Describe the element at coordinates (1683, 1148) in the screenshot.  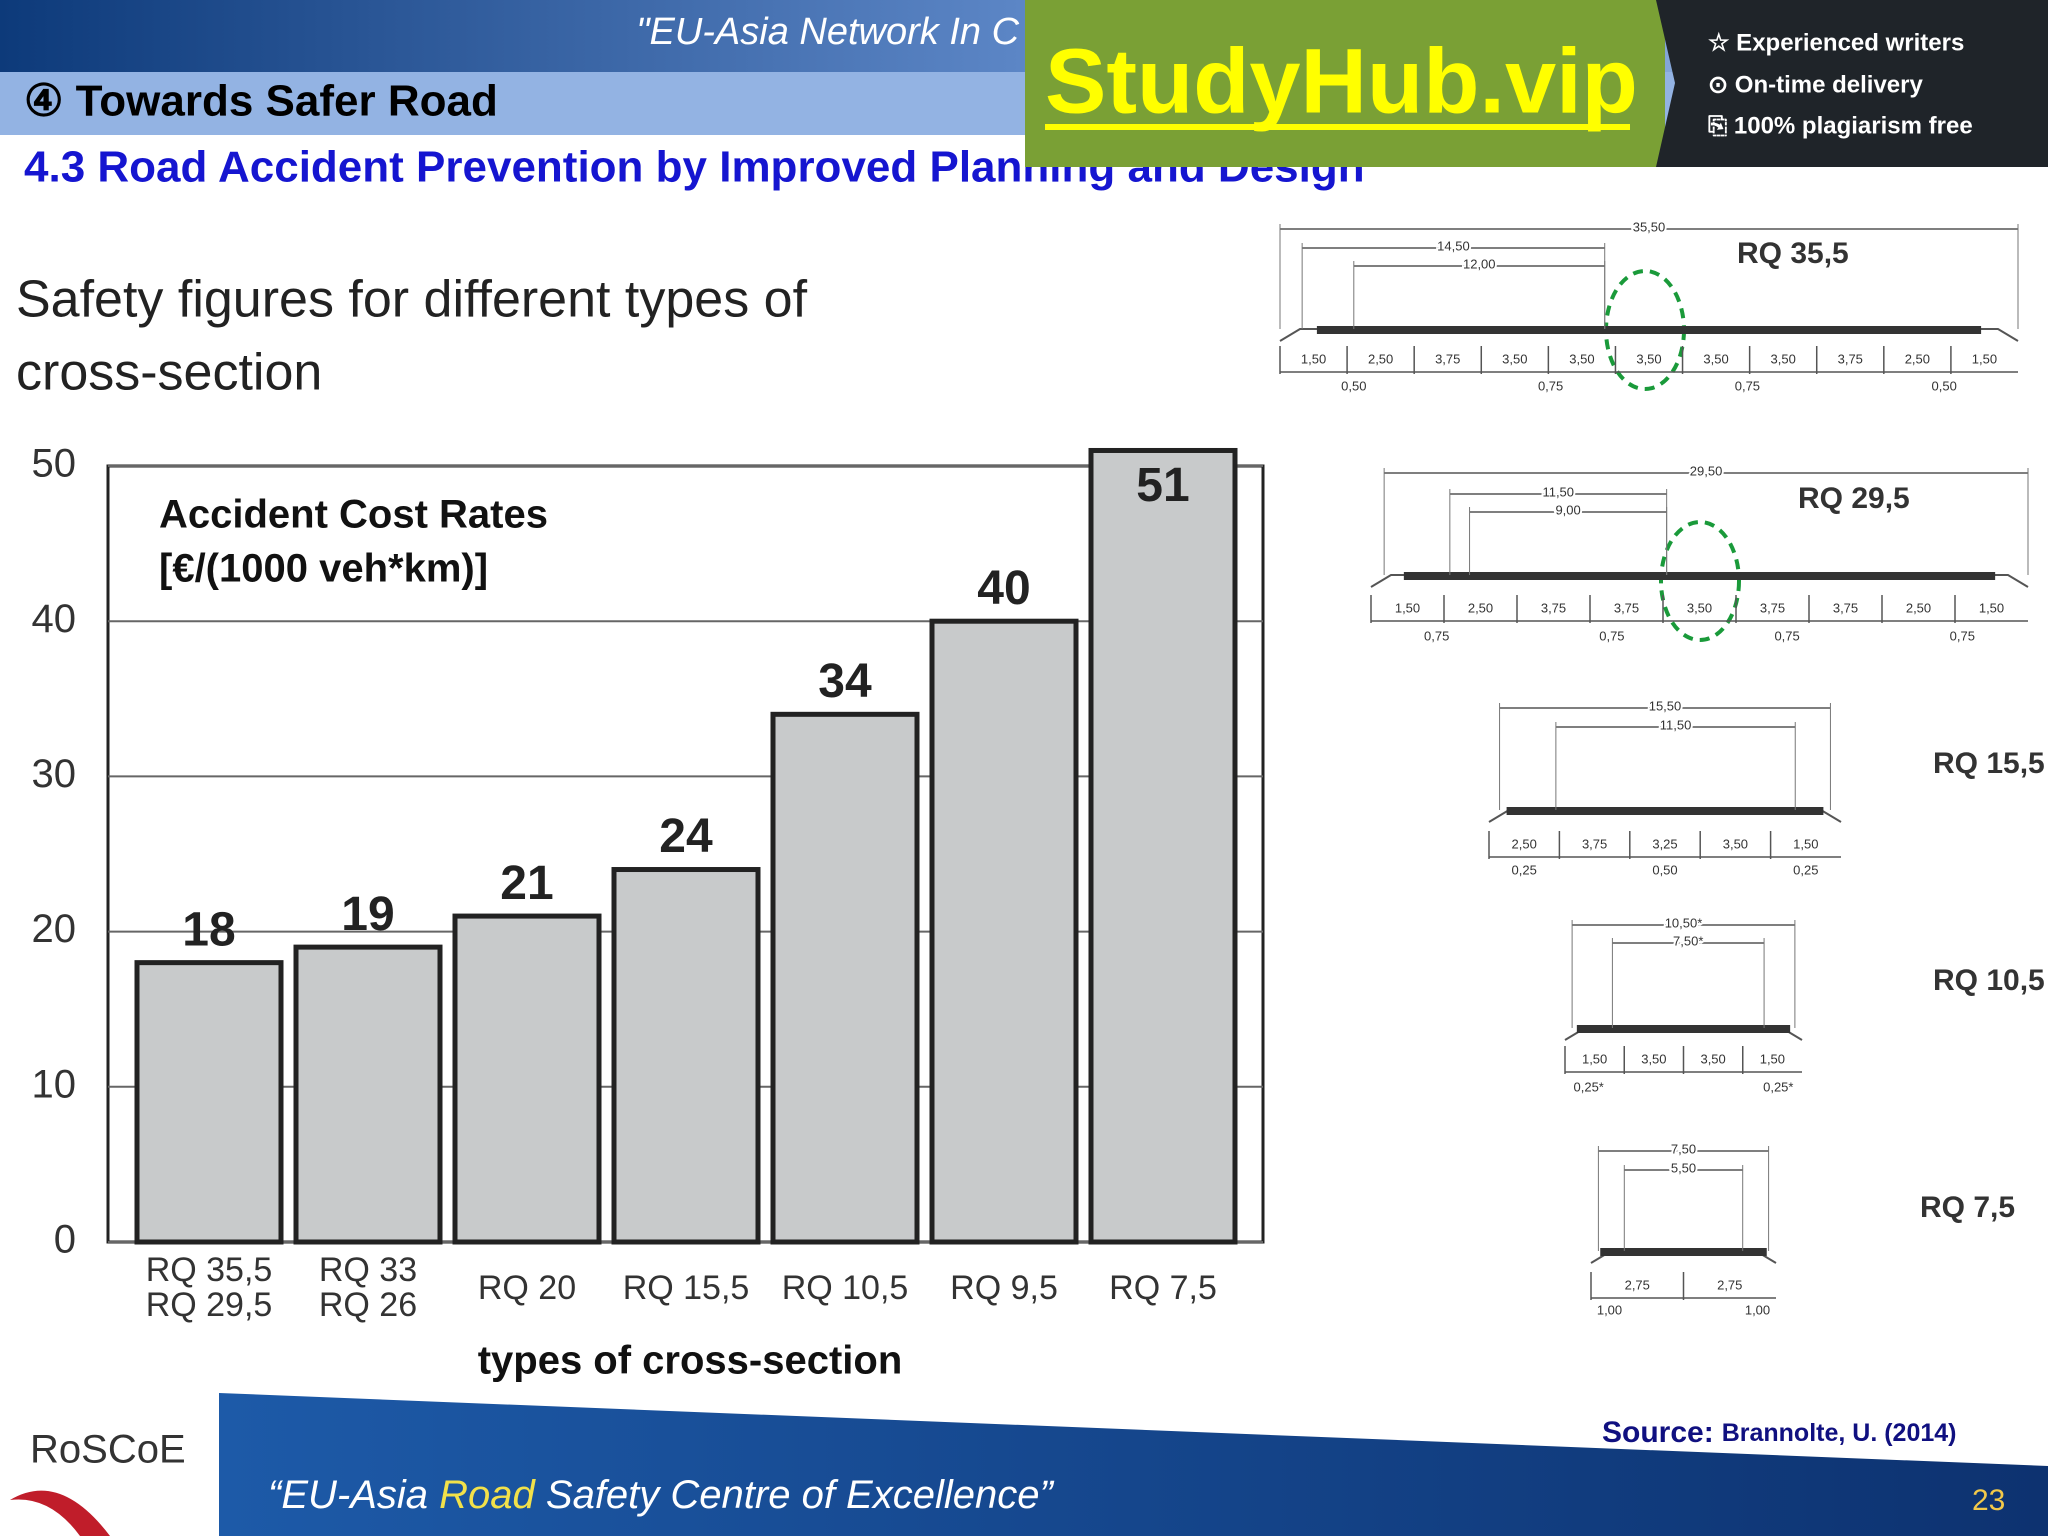
I see `dim-label: 7,50` at that location.